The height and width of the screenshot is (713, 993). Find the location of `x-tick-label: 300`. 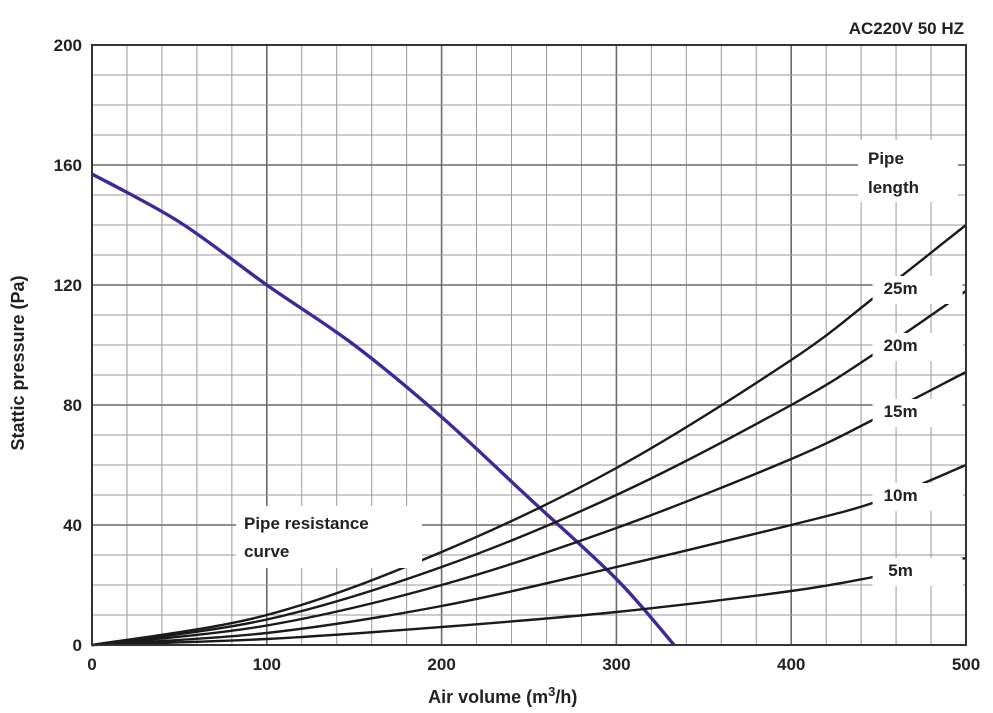

x-tick-label: 300 is located at coordinates (616, 664).